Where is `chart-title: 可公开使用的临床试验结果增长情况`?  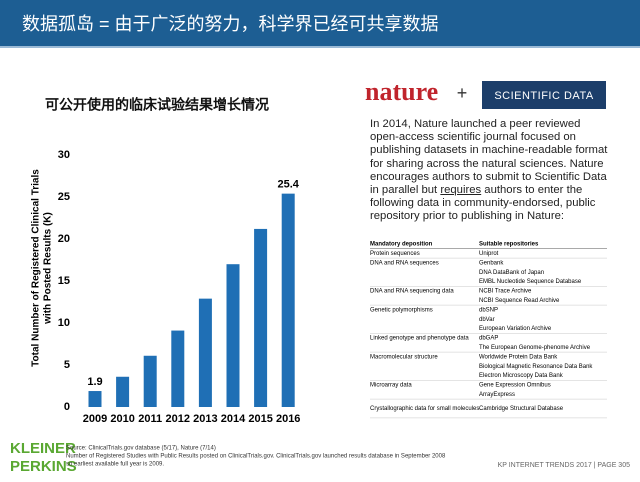
chart-title: 可公开使用的临床试验结果增长情况 is located at coordinates (157, 105).